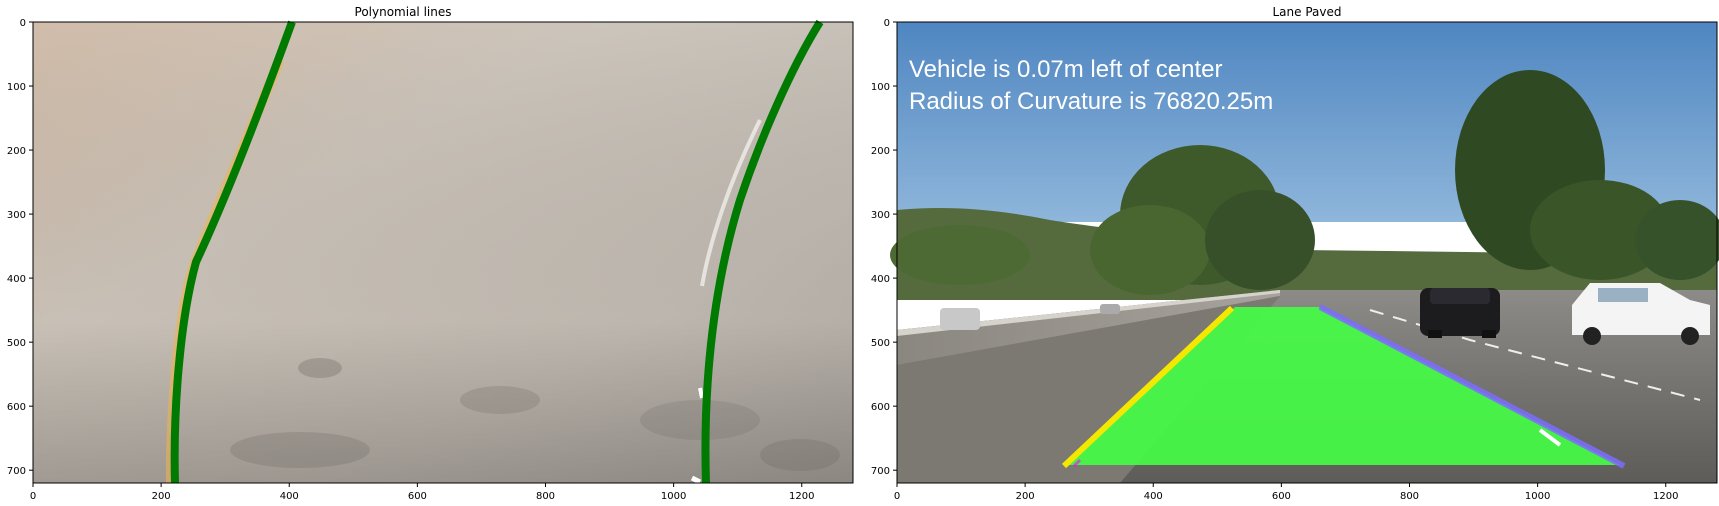 The image size is (1719, 506). Describe the element at coordinates (1460, 313) in the screenshot. I see `car-dark` at that location.